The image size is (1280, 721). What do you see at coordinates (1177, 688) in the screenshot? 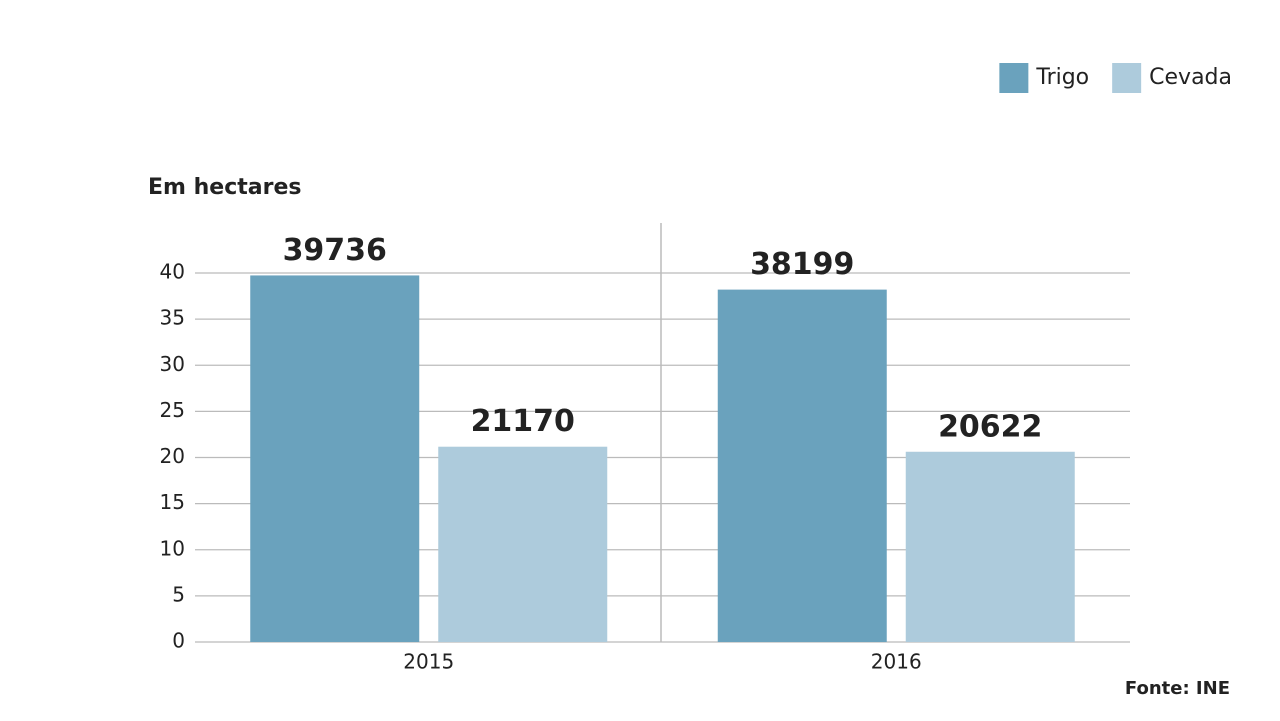
I see `source-note: Fonte: INE` at bounding box center [1177, 688].